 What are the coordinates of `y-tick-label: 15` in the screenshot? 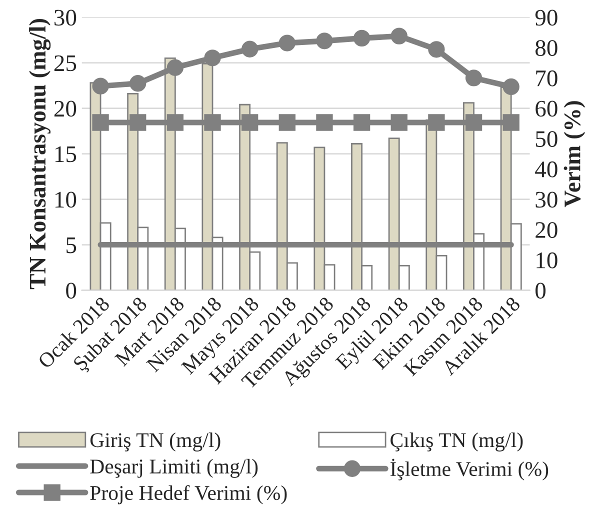 It's located at (65, 154).